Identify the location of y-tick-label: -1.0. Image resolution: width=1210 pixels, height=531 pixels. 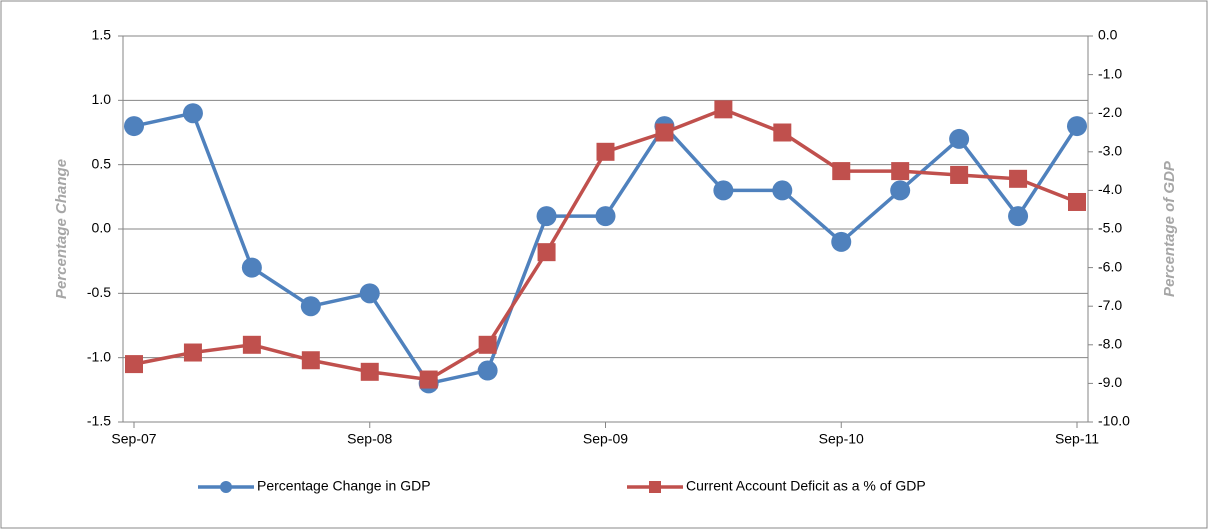
(99, 356).